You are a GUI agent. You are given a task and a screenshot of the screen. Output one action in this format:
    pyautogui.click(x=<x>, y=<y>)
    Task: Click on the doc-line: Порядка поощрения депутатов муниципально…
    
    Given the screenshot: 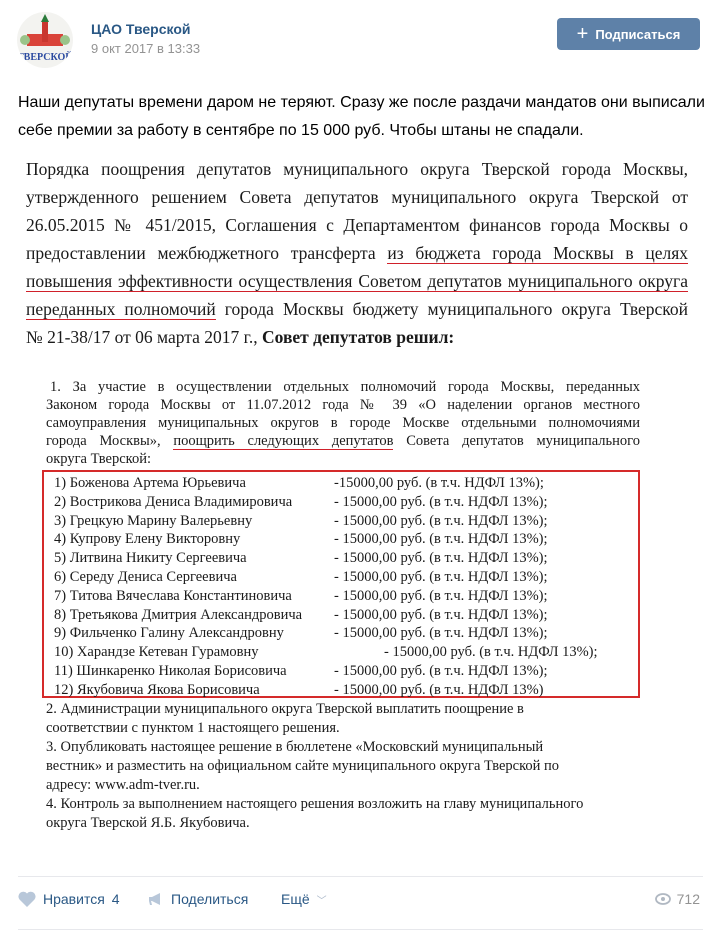 What is the action you would take?
    pyautogui.click(x=357, y=169)
    